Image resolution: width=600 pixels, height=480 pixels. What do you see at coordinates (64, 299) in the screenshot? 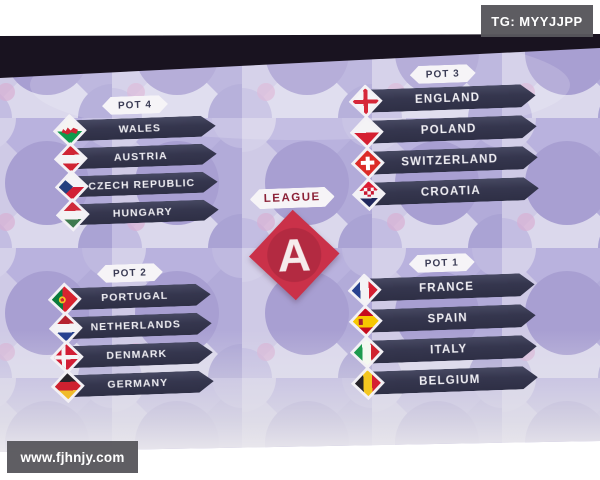
I see `portugal-flag-icon` at bounding box center [64, 299].